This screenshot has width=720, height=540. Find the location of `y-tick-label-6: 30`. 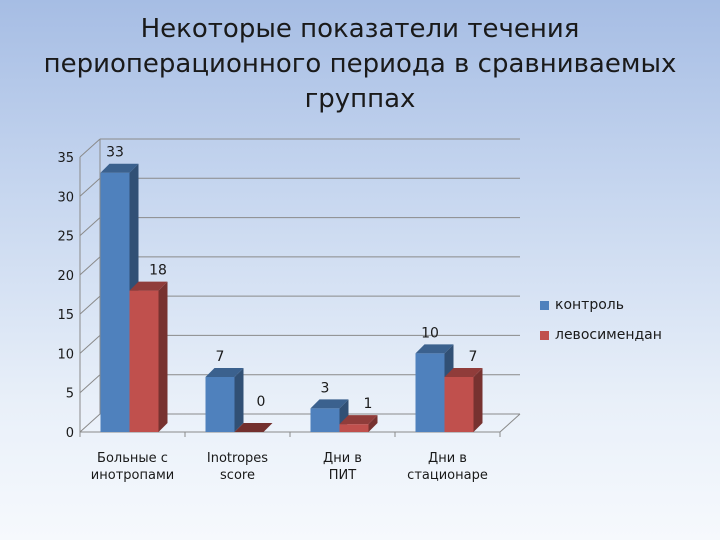

y-tick-label-6: 30 is located at coordinates (65, 197).